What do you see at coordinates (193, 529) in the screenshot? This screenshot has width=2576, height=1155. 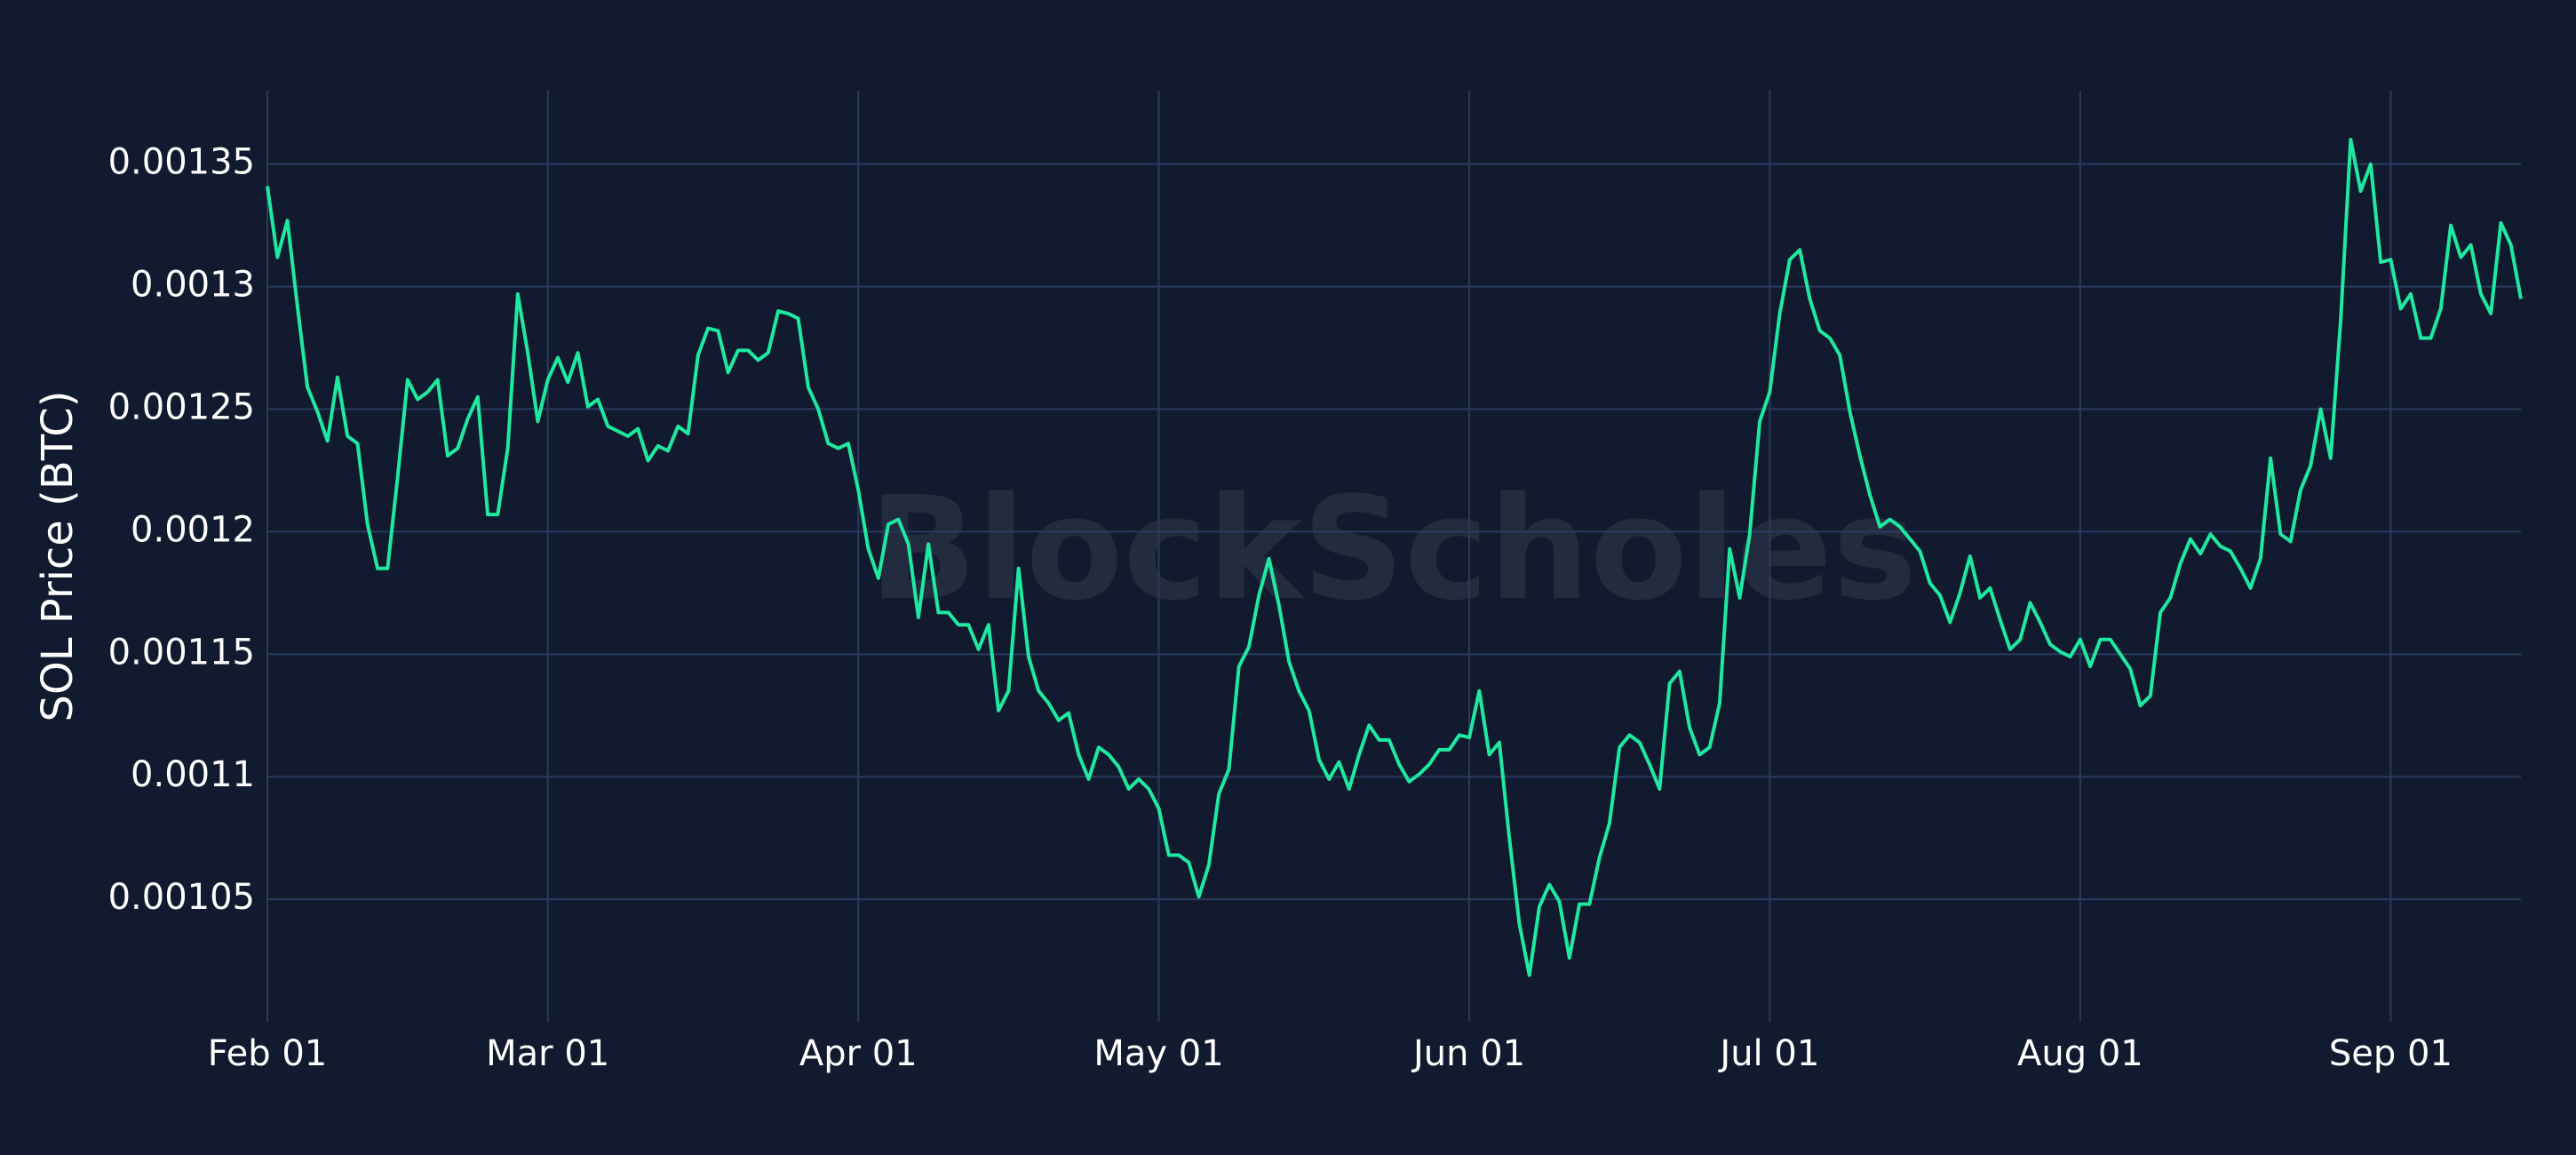 I see `y-tick-label: 0.0012` at bounding box center [193, 529].